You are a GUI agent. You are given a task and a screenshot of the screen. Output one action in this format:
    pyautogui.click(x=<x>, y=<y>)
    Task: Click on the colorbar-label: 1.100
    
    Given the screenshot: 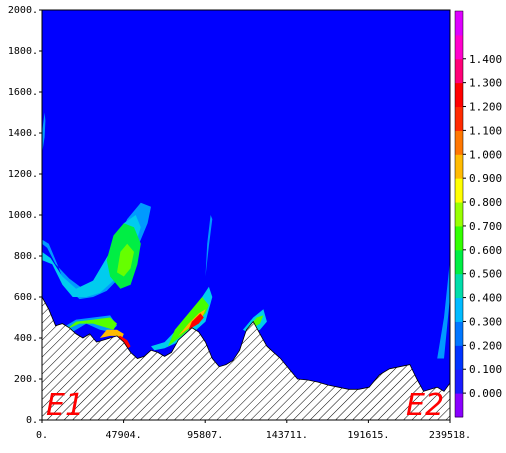 What is the action you would take?
    pyautogui.click(x=485, y=130)
    